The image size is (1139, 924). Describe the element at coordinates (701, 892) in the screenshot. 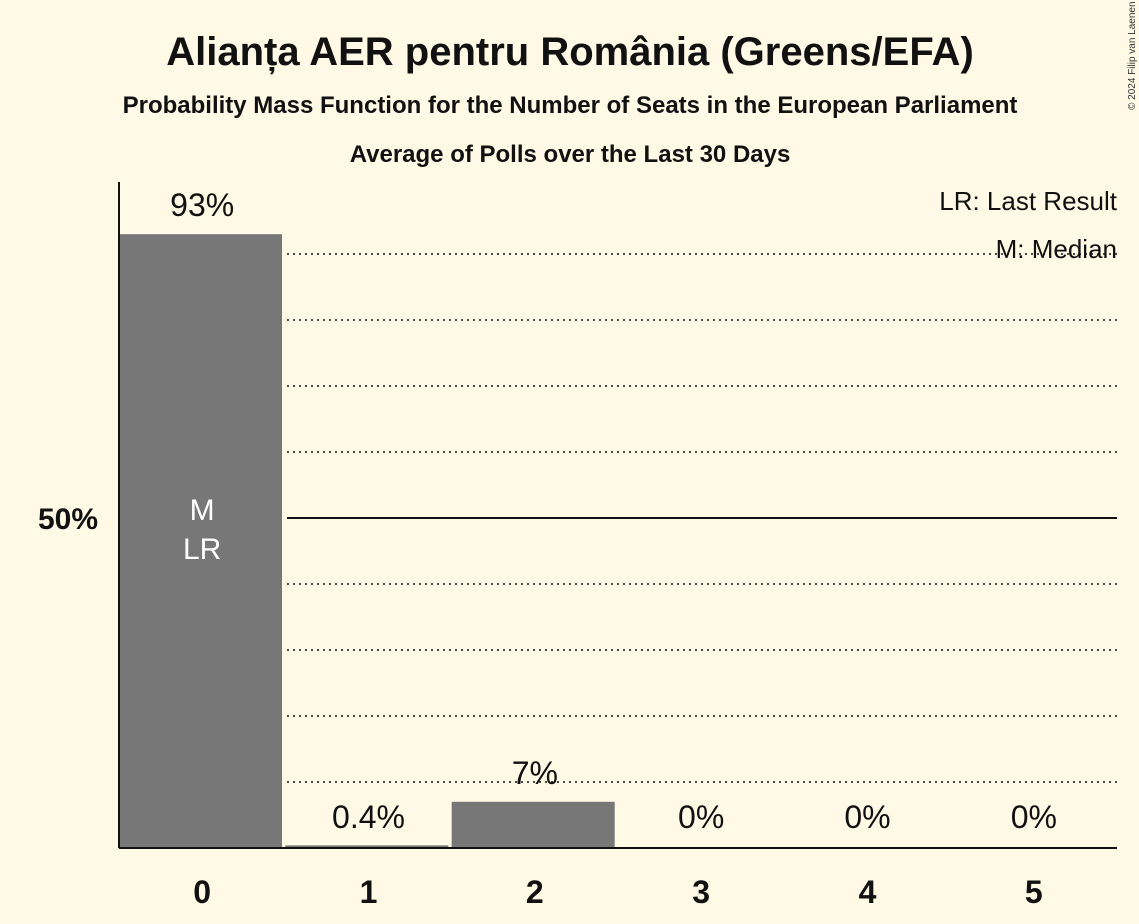

I see `x-tick-label: 3` at that location.